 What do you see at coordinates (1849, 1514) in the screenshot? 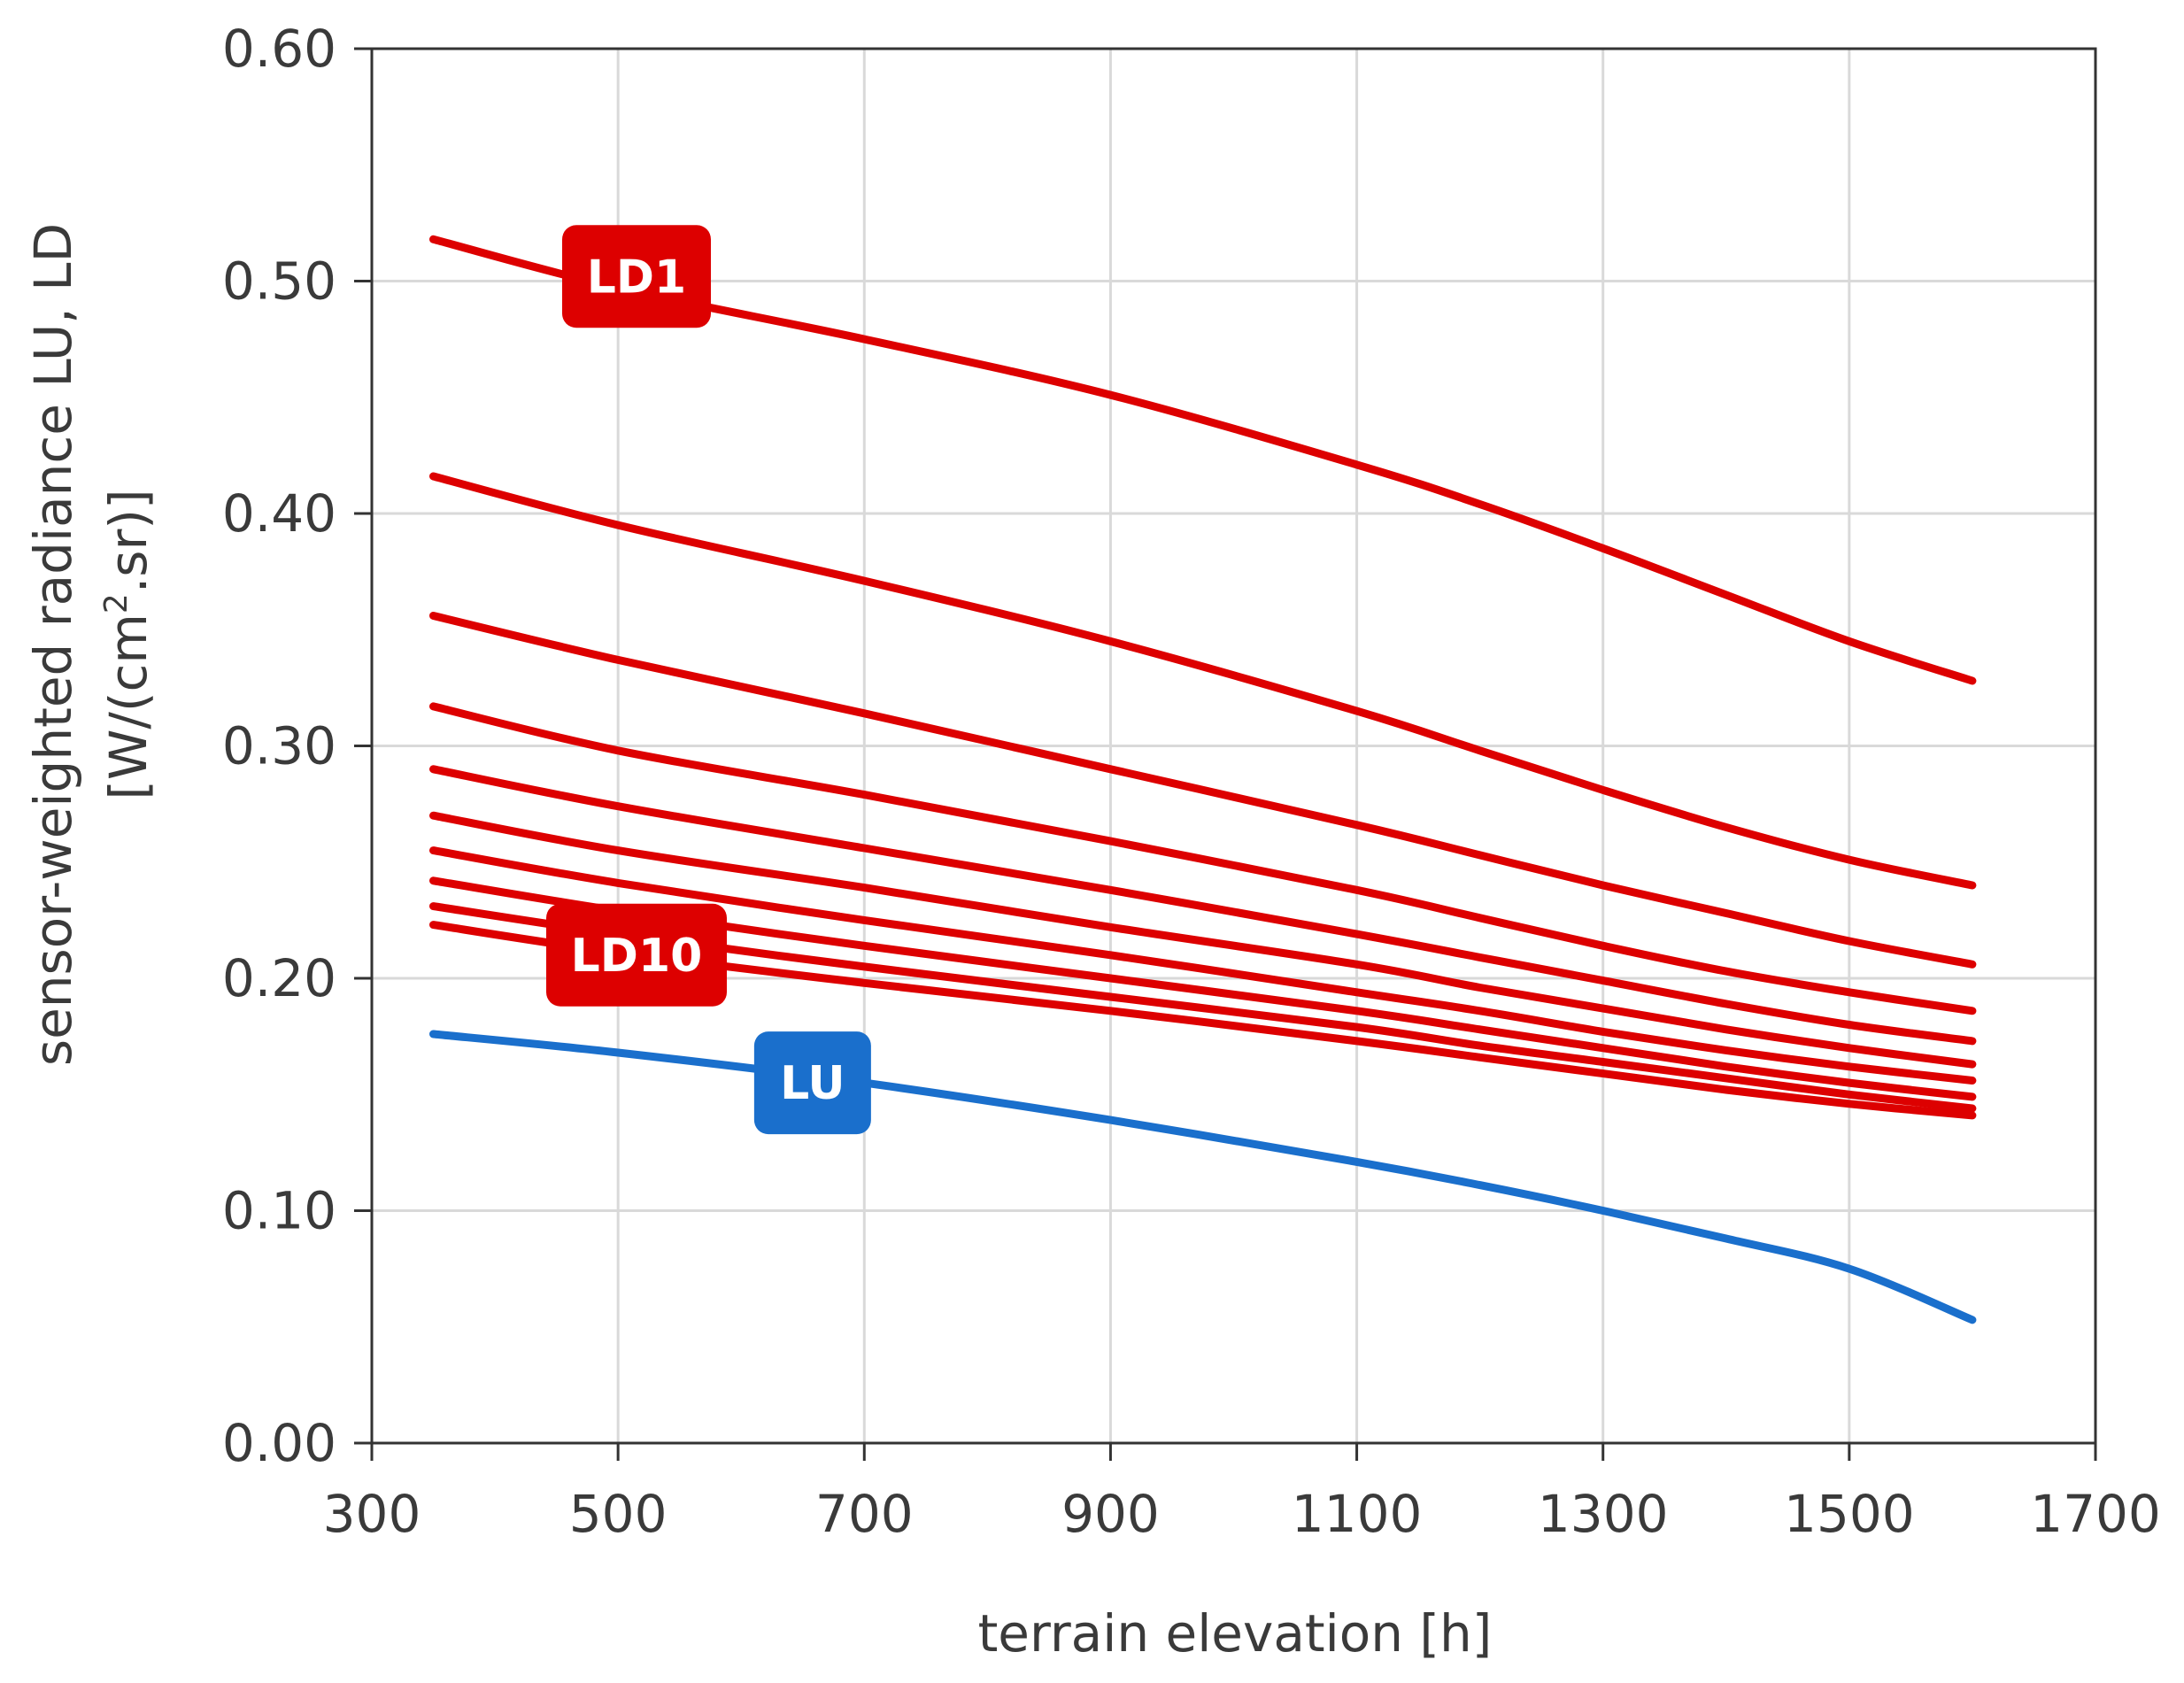
I see `x-tick-label: 1500` at bounding box center [1849, 1514].